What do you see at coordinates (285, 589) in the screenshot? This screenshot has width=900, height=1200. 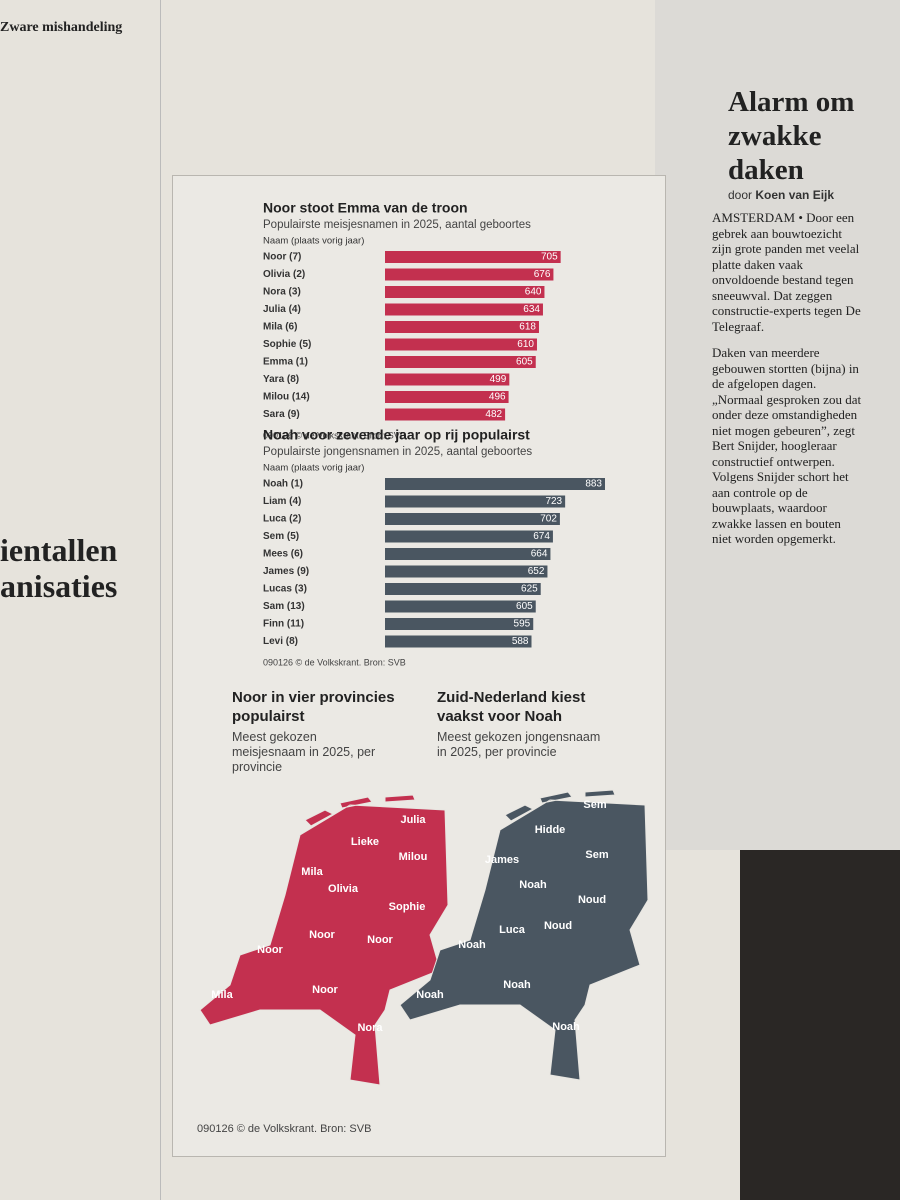 I see `category-label: Lucas (3)` at bounding box center [285, 589].